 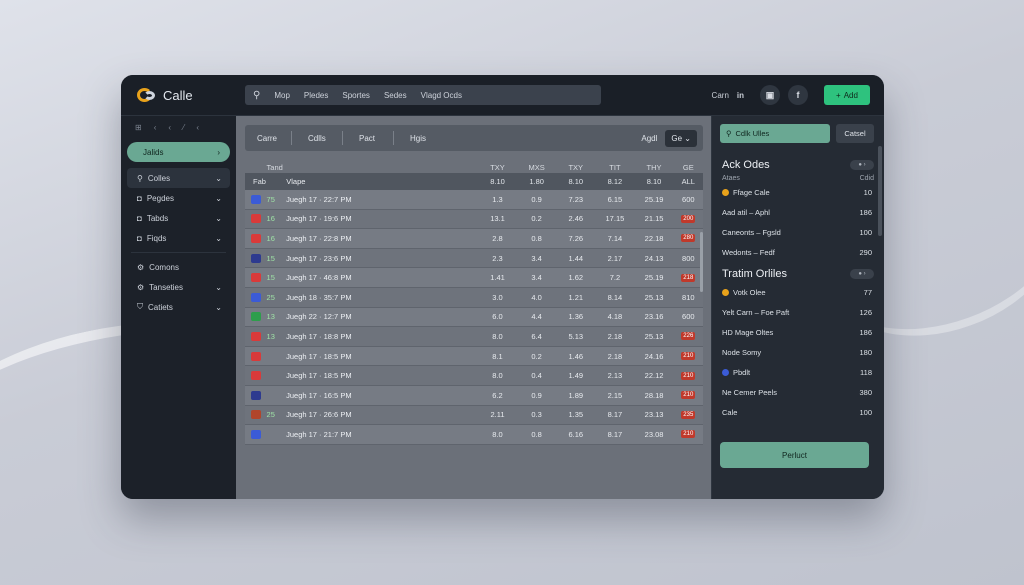 I want to click on sidebar-item: ⚙ Tanseties ⌄, so click(x=178, y=287).